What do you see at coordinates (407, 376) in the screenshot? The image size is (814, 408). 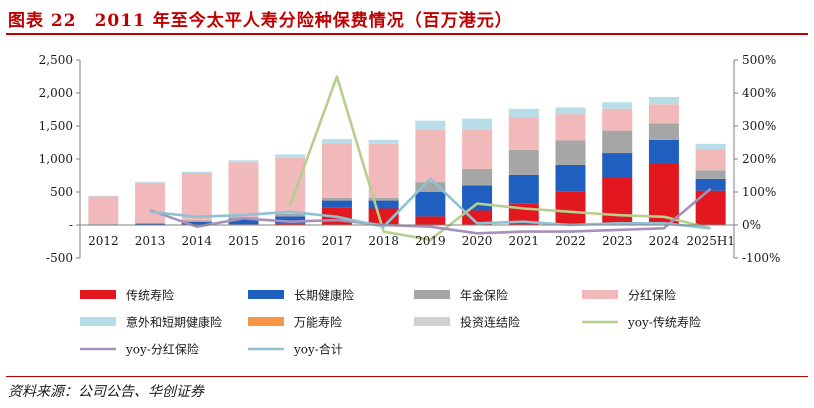 I see `source-divider` at bounding box center [407, 376].